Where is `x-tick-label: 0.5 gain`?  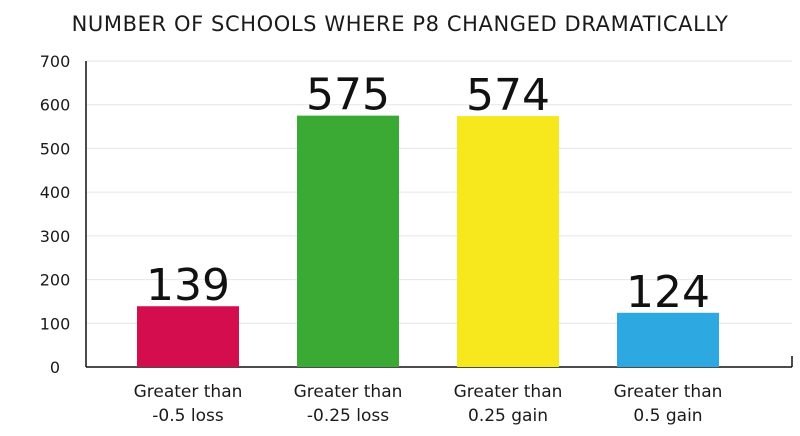
x-tick-label: 0.5 gain is located at coordinates (667, 416).